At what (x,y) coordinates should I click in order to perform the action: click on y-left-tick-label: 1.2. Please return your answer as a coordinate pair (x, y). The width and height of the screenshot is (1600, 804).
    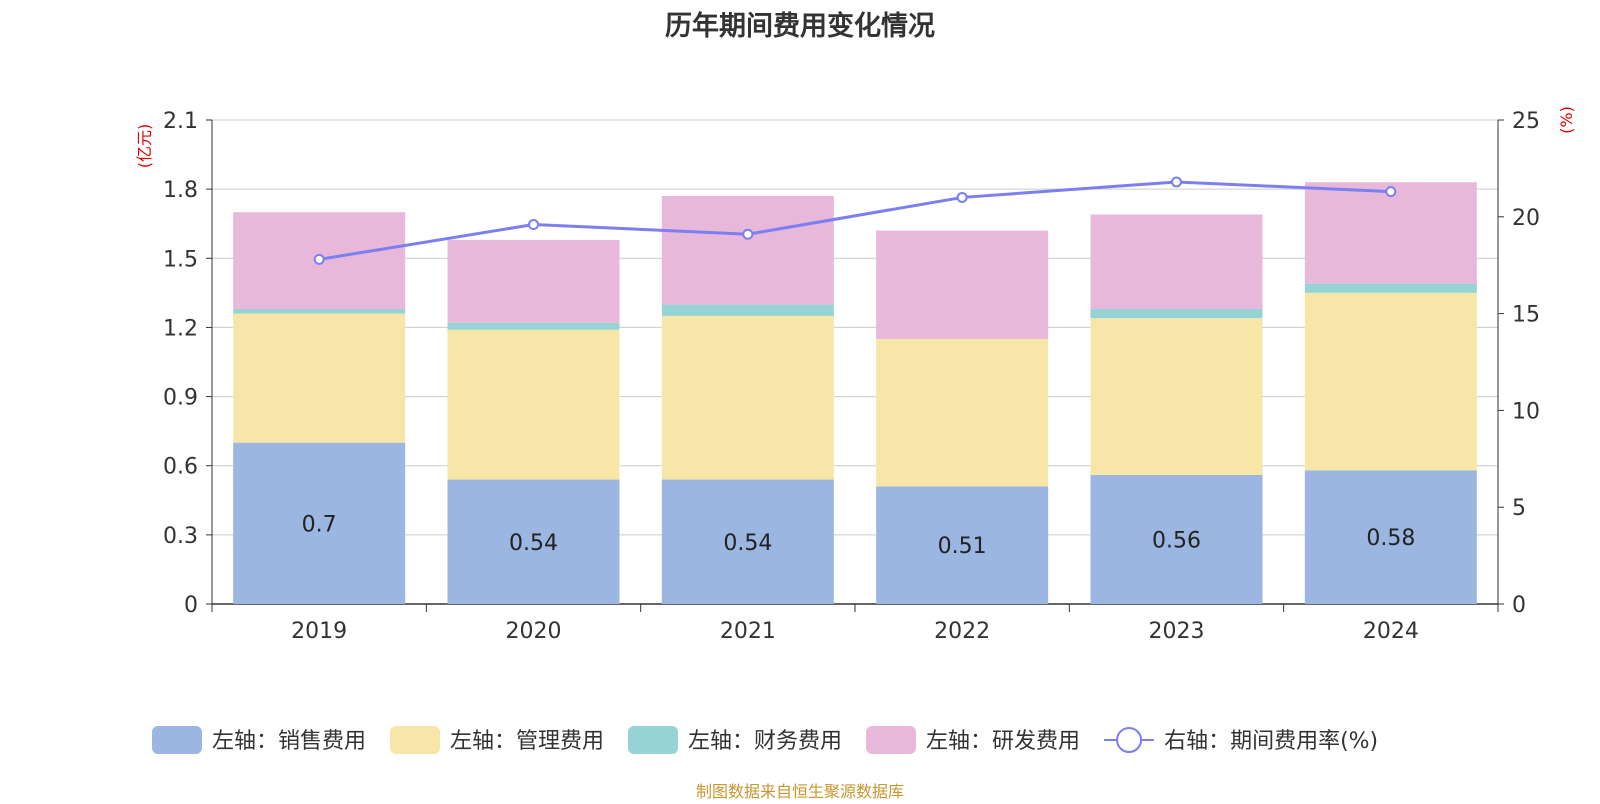
    Looking at the image, I should click on (180, 328).